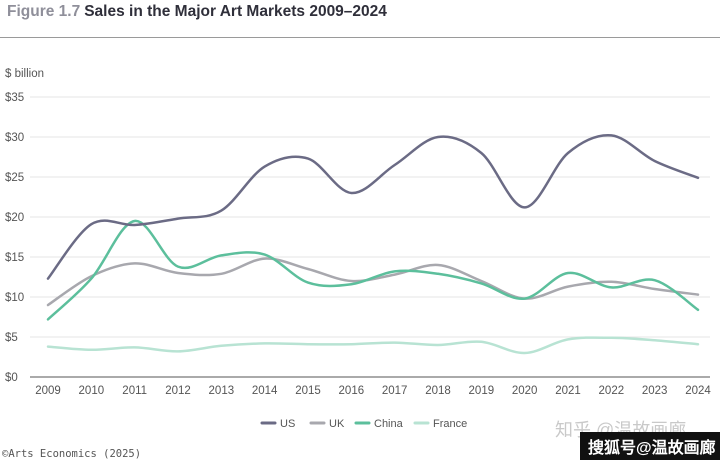  I want to click on y-tick-7: $35, so click(14, 98).